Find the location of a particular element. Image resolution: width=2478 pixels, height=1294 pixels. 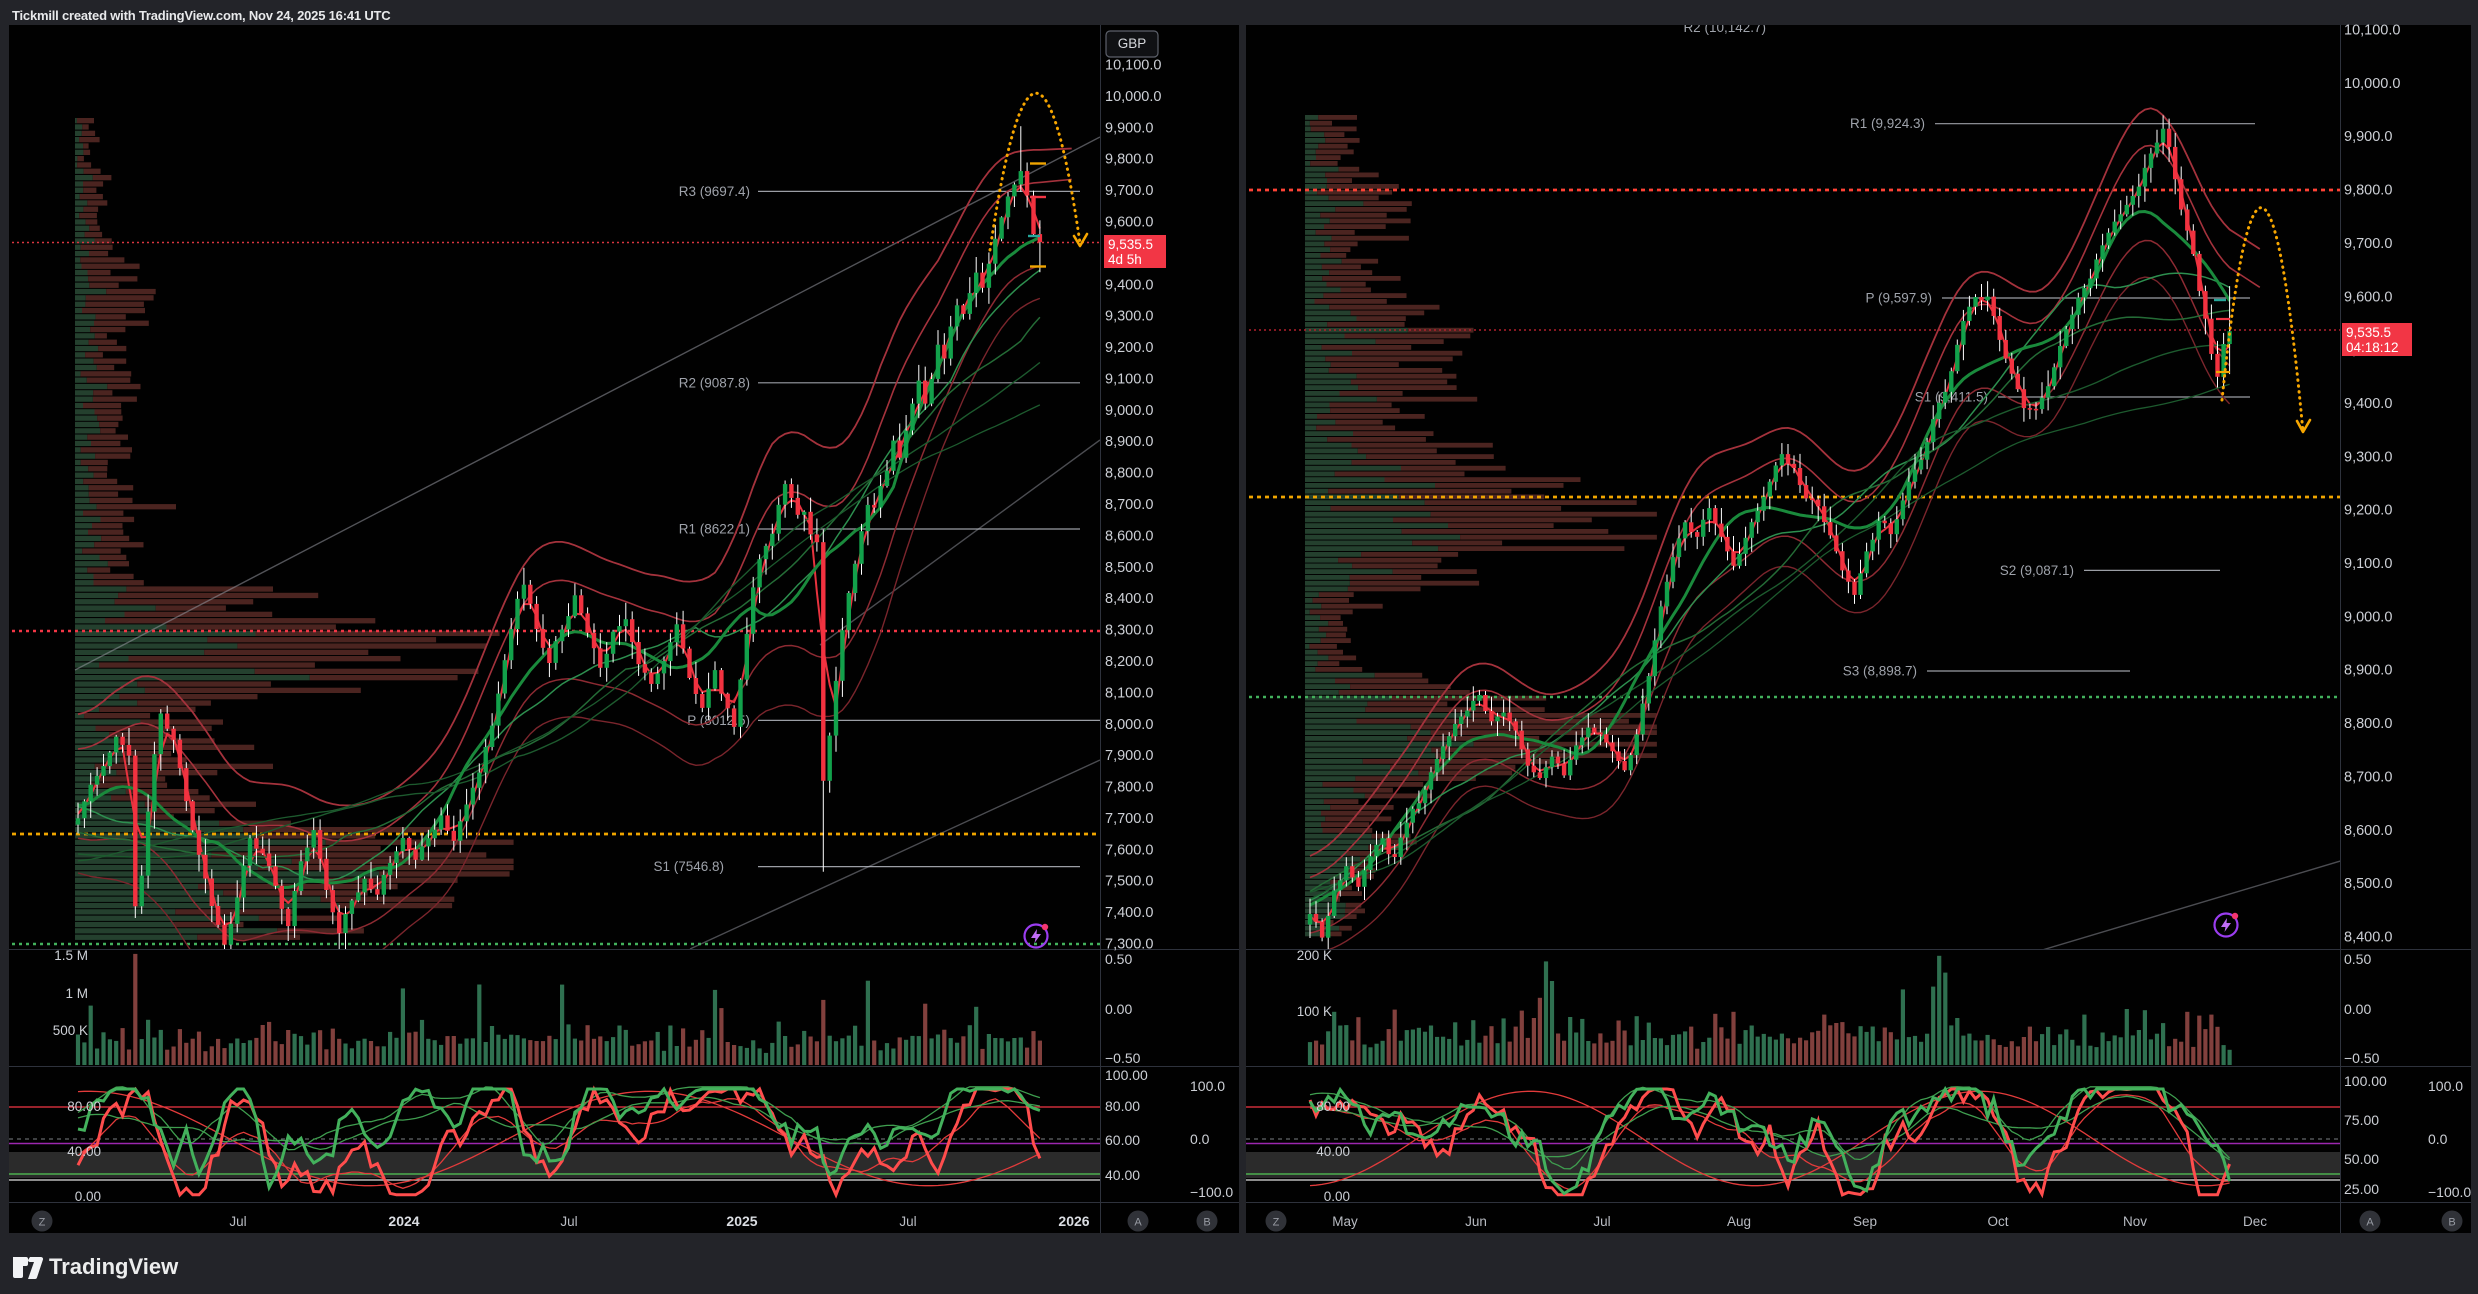

svg-text: S1 (7546.8) is located at coordinates (688, 866).